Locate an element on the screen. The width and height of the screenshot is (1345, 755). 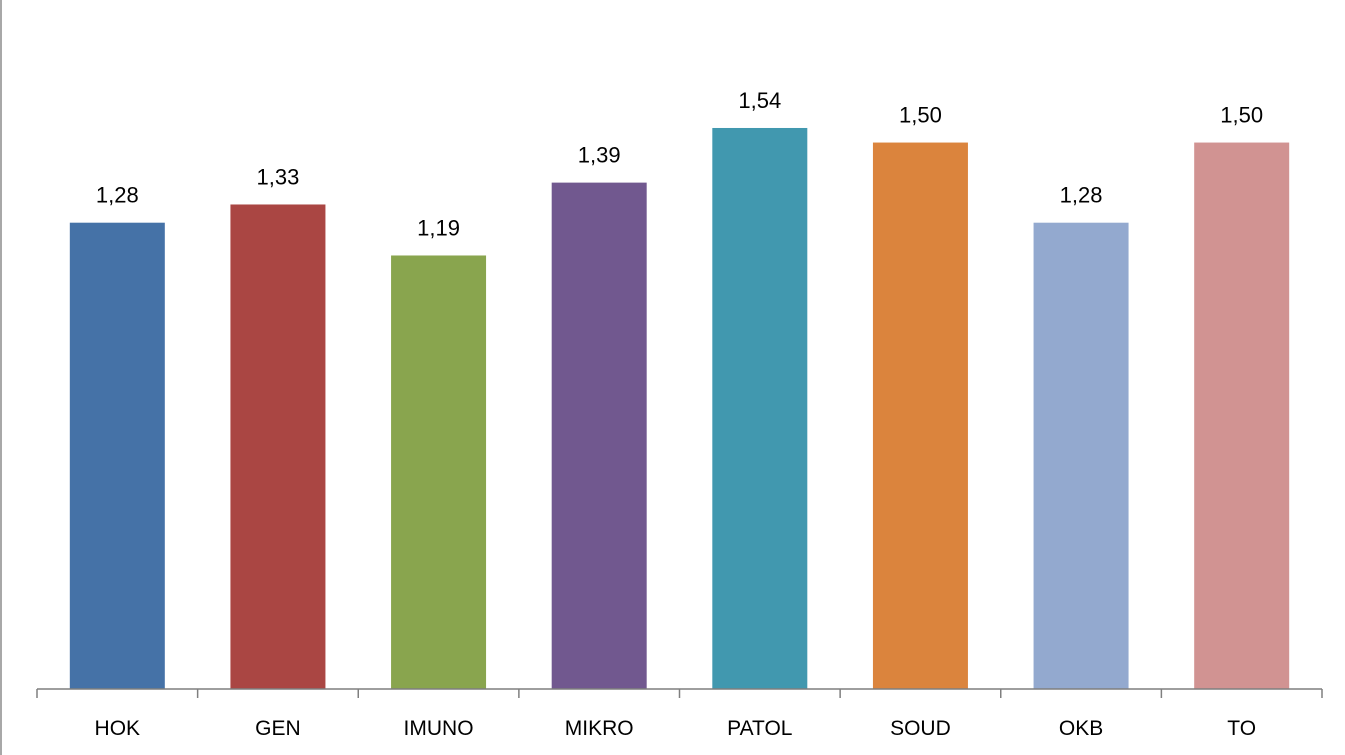
bar-hok is located at coordinates (117, 455).